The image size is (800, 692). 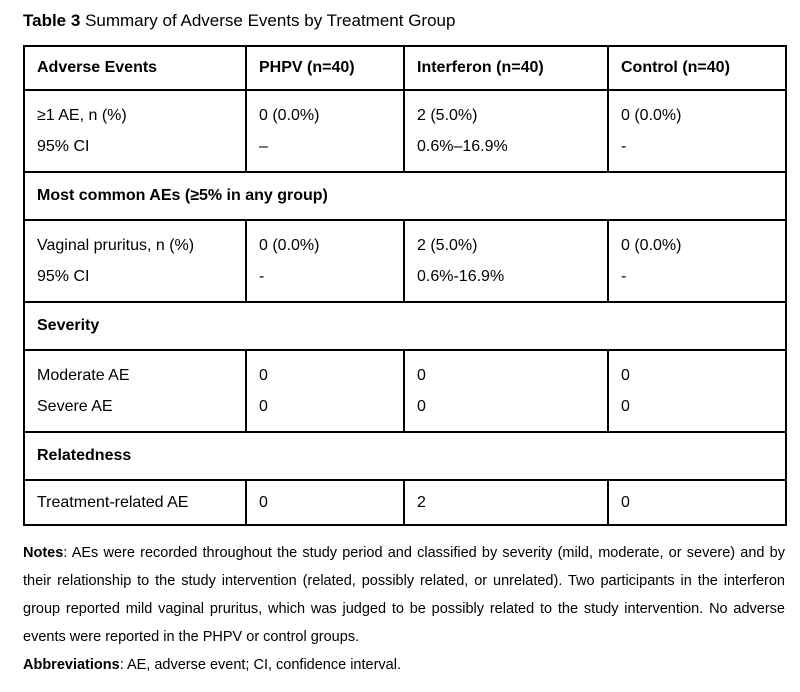 What do you see at coordinates (697, 502) in the screenshot?
I see `cell-treatment-related-control: 0` at bounding box center [697, 502].